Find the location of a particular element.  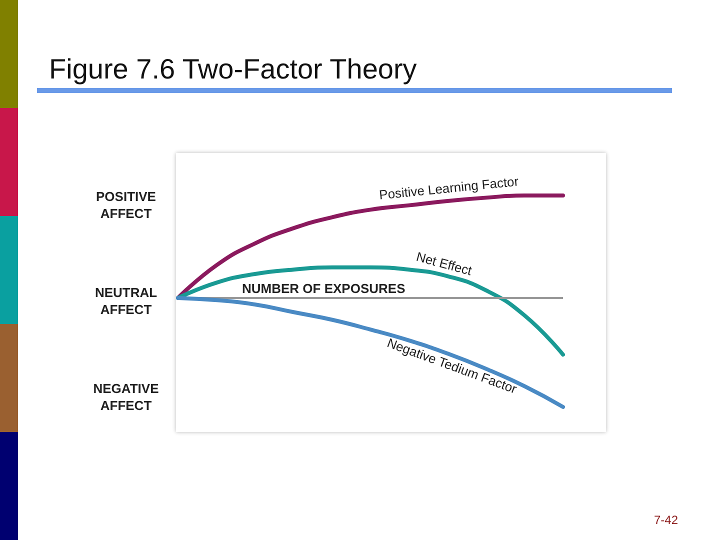

text: NEGATIVE AFFECT is located at coordinates (126, 397).